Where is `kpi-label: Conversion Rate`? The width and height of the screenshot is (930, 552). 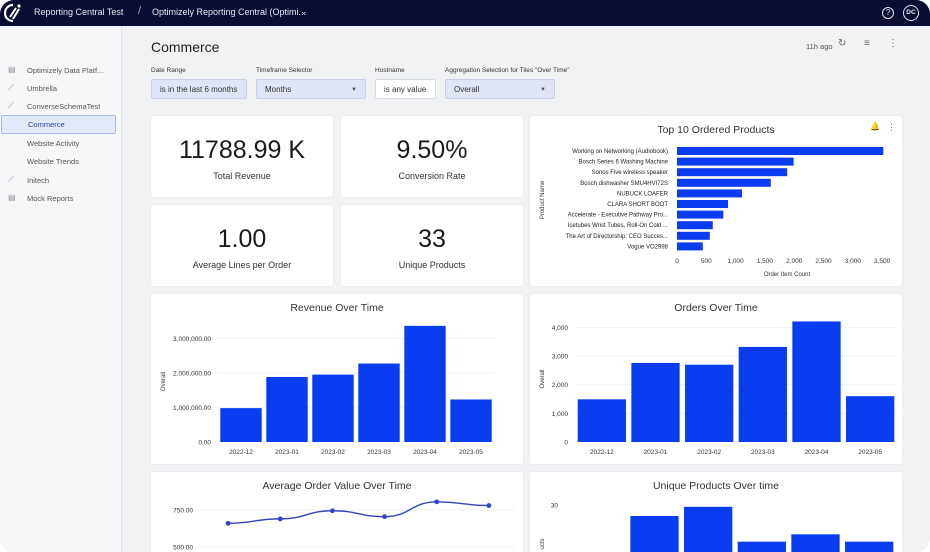
kpi-label: Conversion Rate is located at coordinates (432, 176).